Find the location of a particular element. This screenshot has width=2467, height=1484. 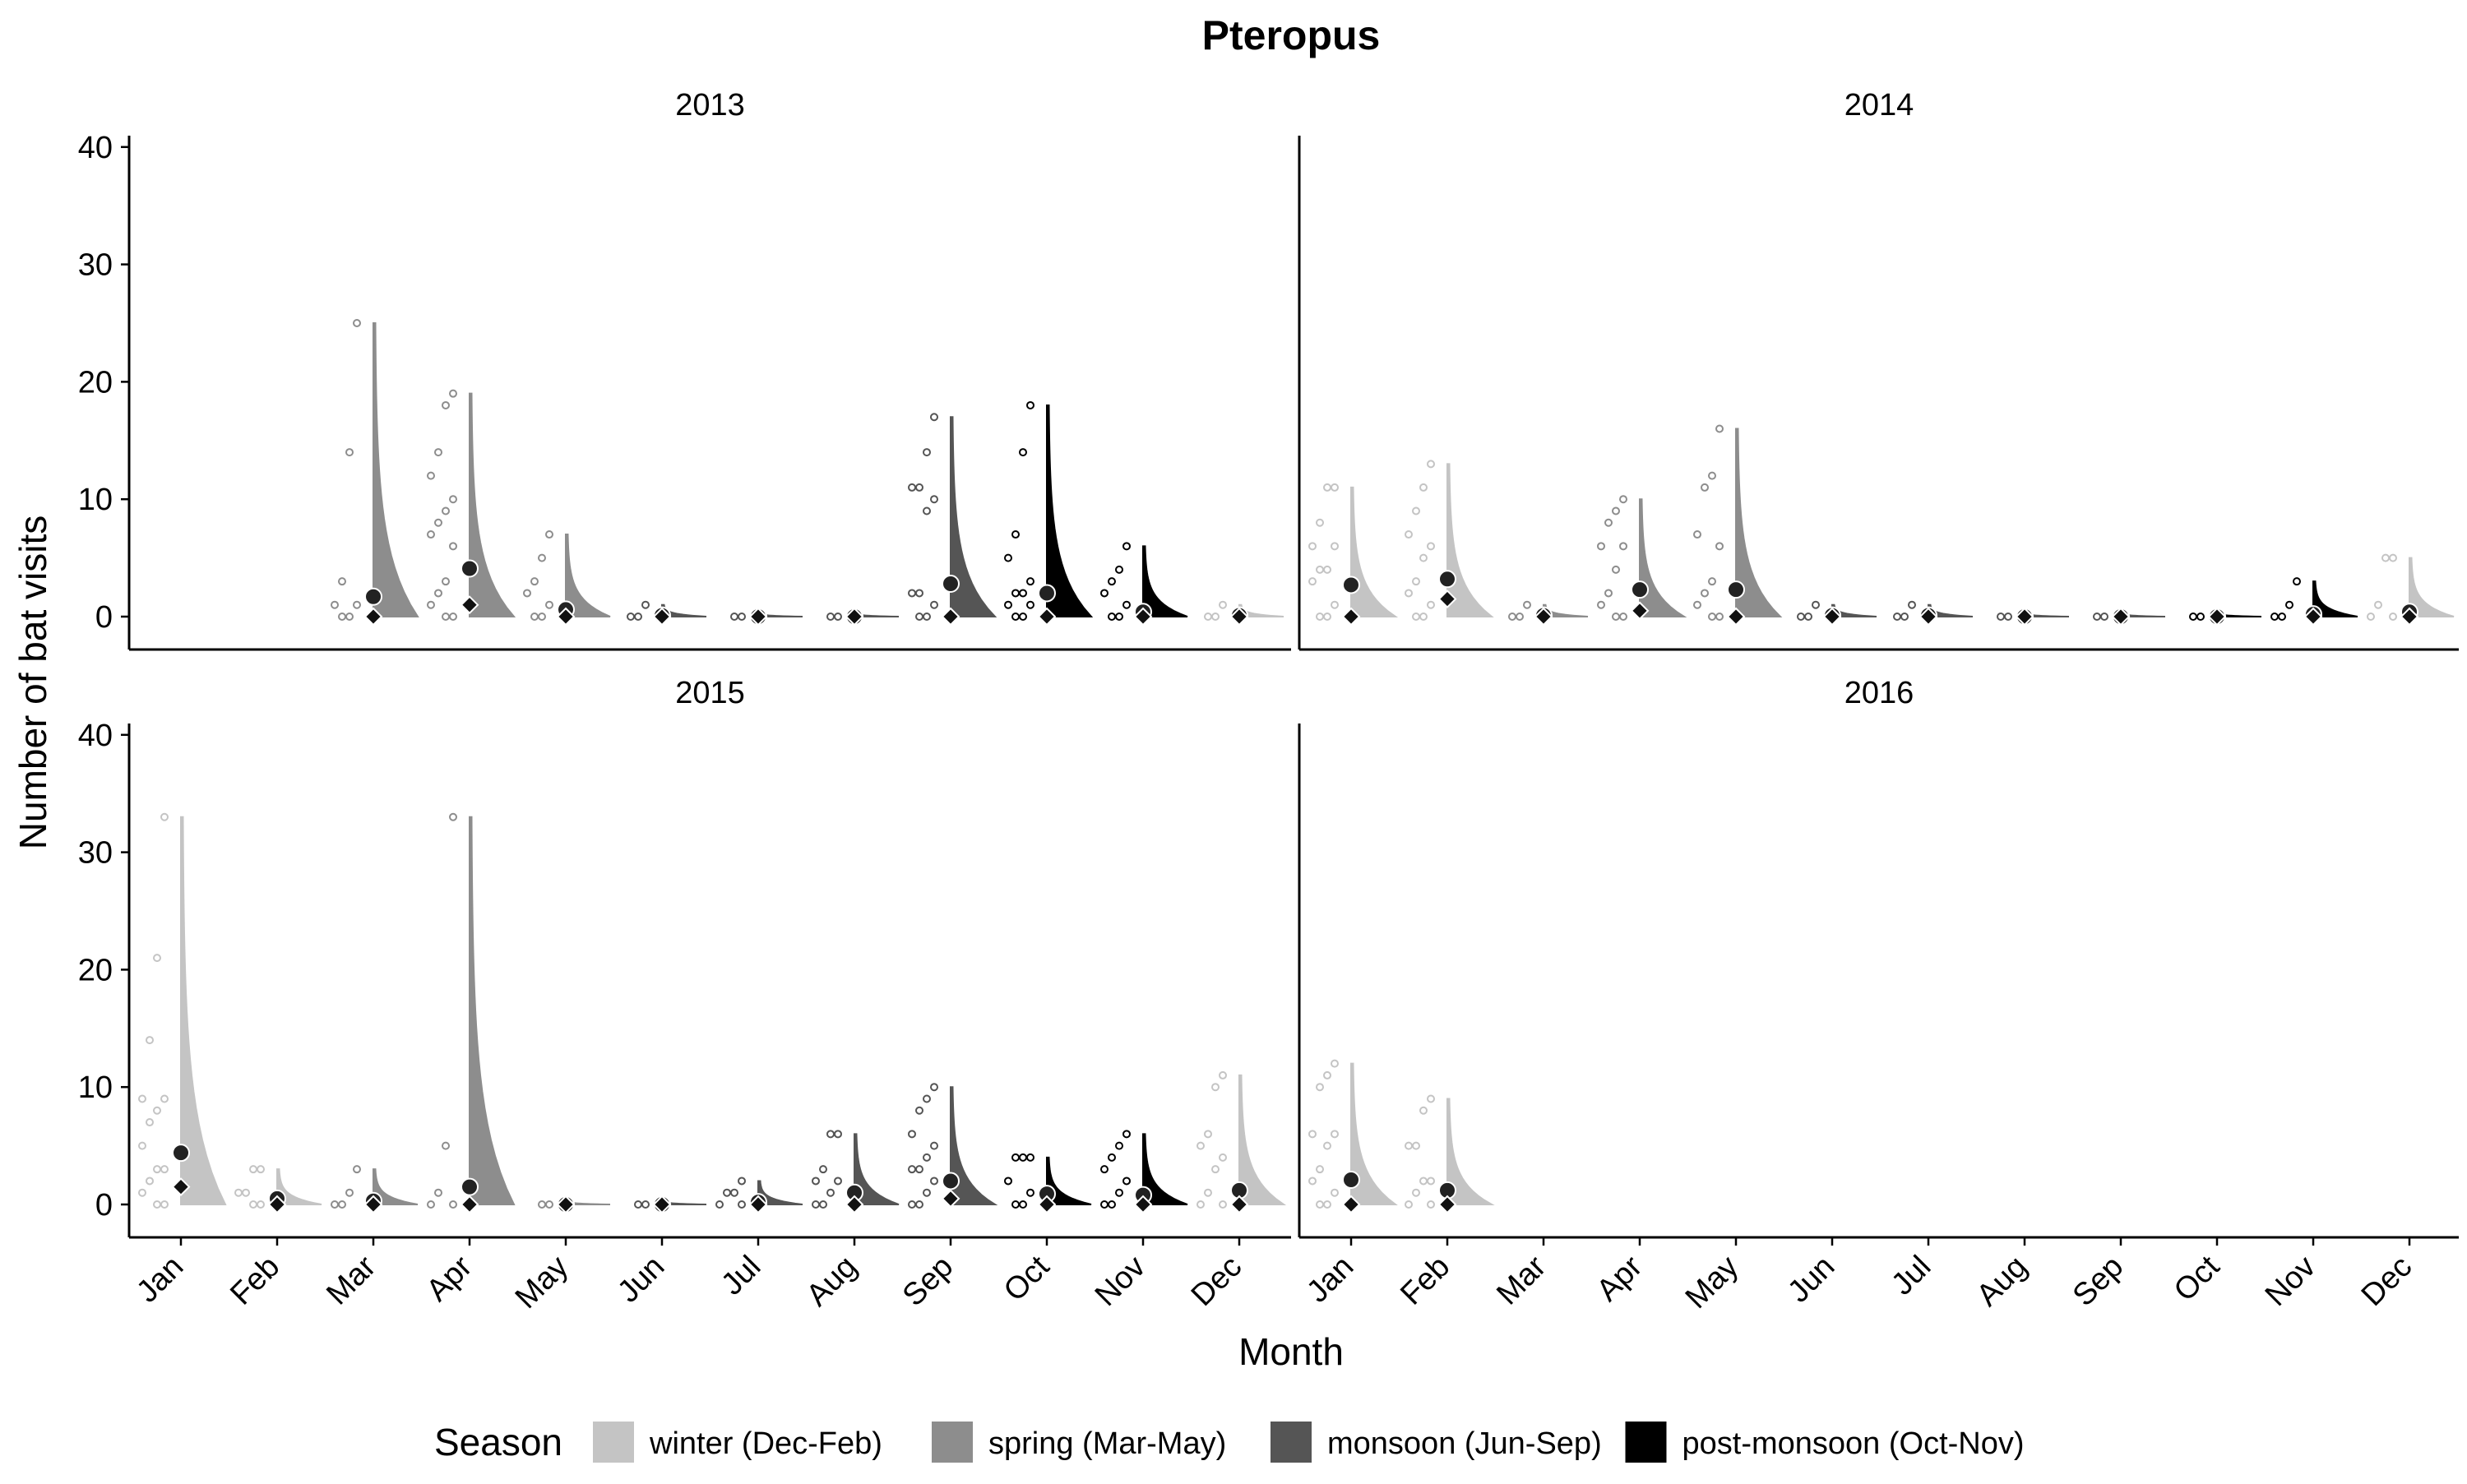

month-group-oct is located at coordinates (1048, 1183).